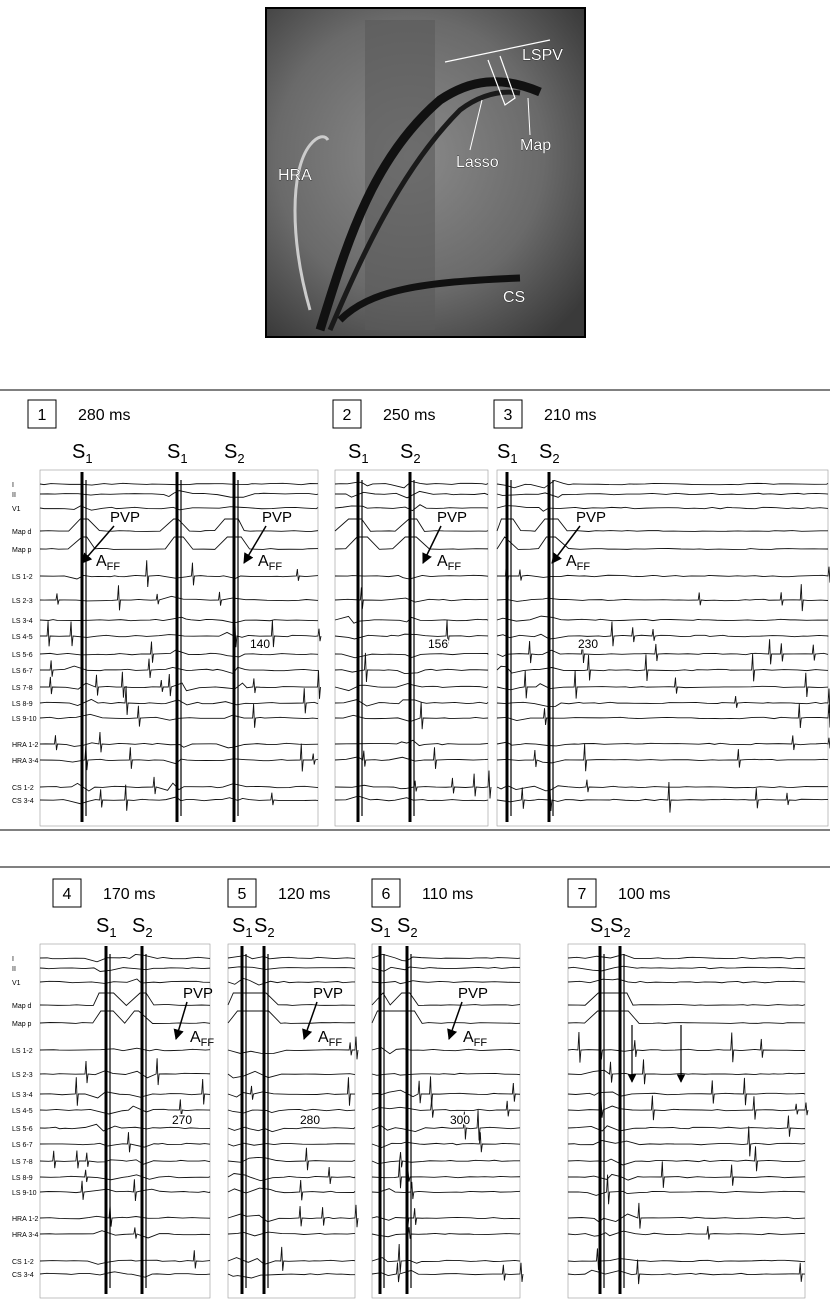 The height and width of the screenshot is (1305, 830). What do you see at coordinates (22, 655) in the screenshot?
I see `channel-label: LS 5-6` at bounding box center [22, 655].